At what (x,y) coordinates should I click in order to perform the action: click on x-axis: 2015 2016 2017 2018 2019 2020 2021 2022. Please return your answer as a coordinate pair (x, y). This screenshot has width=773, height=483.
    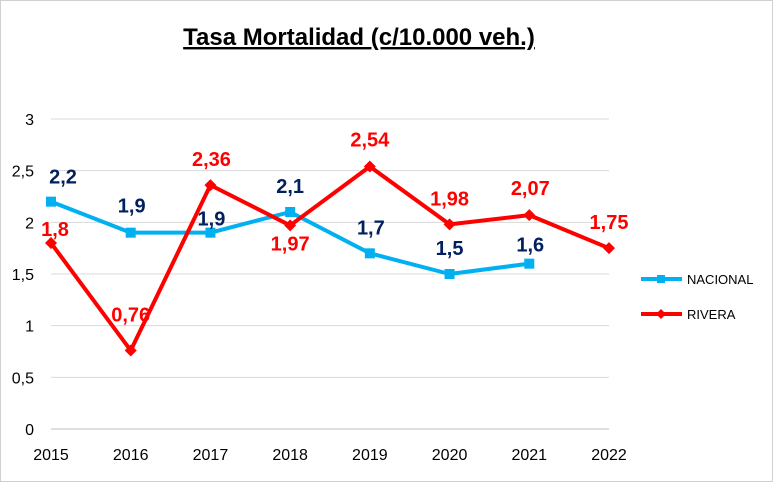
    Looking at the image, I should click on (330, 455).